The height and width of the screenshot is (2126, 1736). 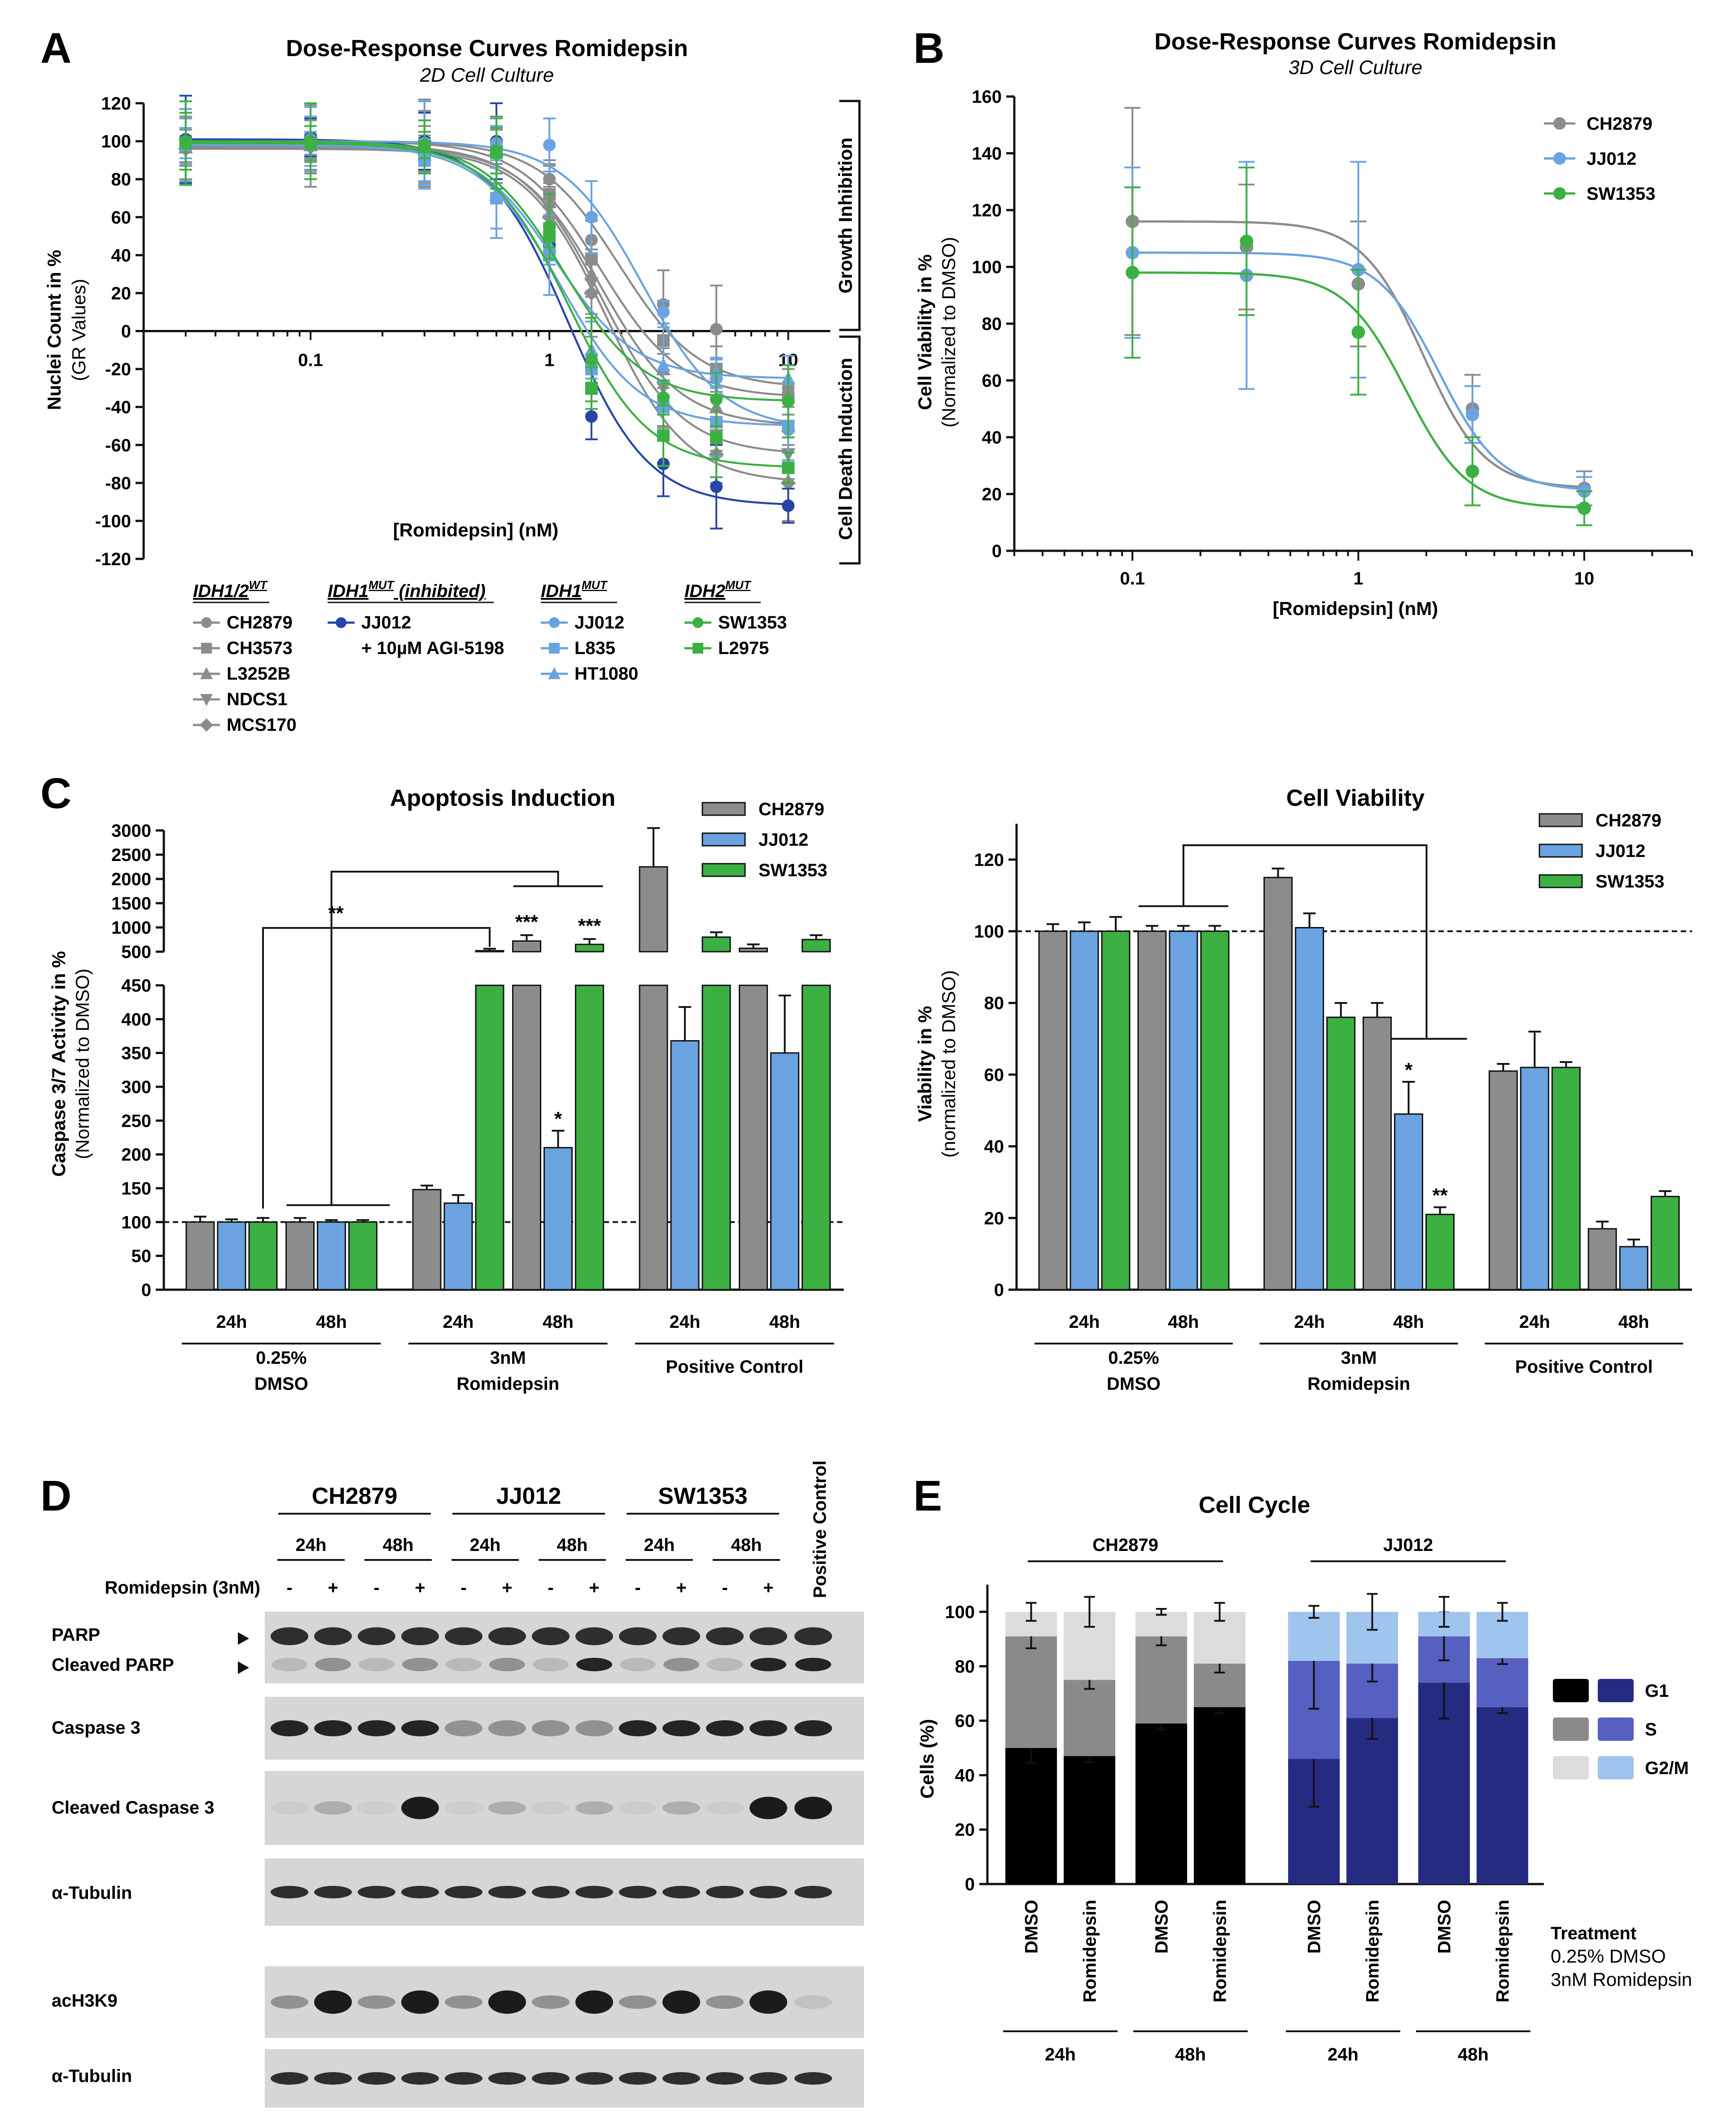 I want to click on a-point-SW1353, so click(x=789, y=402).